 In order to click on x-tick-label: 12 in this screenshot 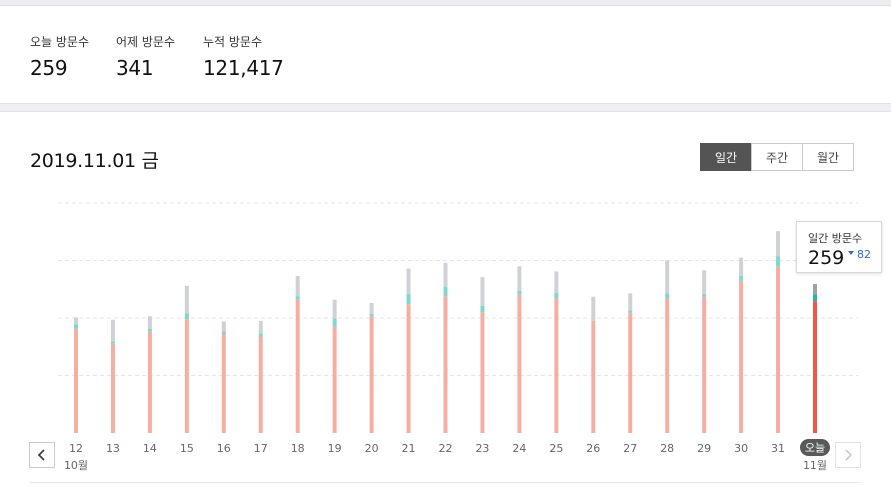, I will do `click(76, 448)`.